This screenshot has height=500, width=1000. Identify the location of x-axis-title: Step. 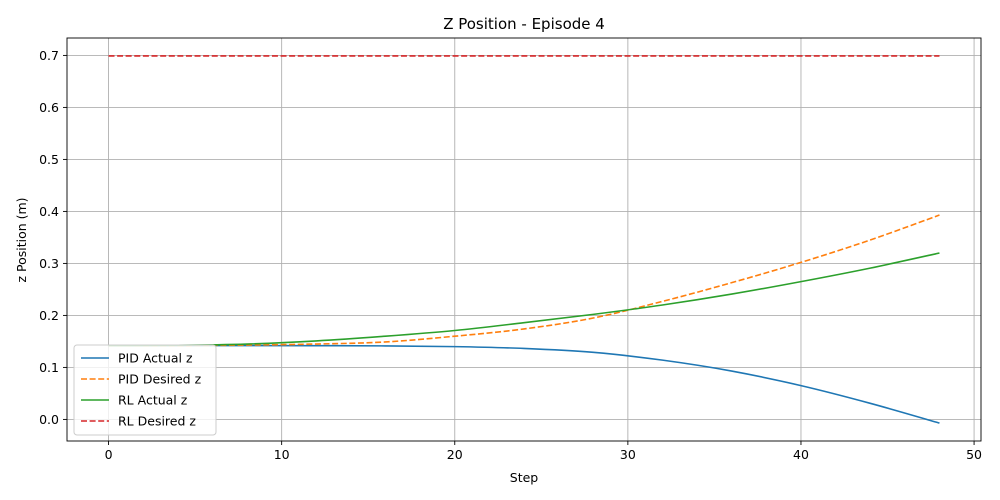
(524, 477).